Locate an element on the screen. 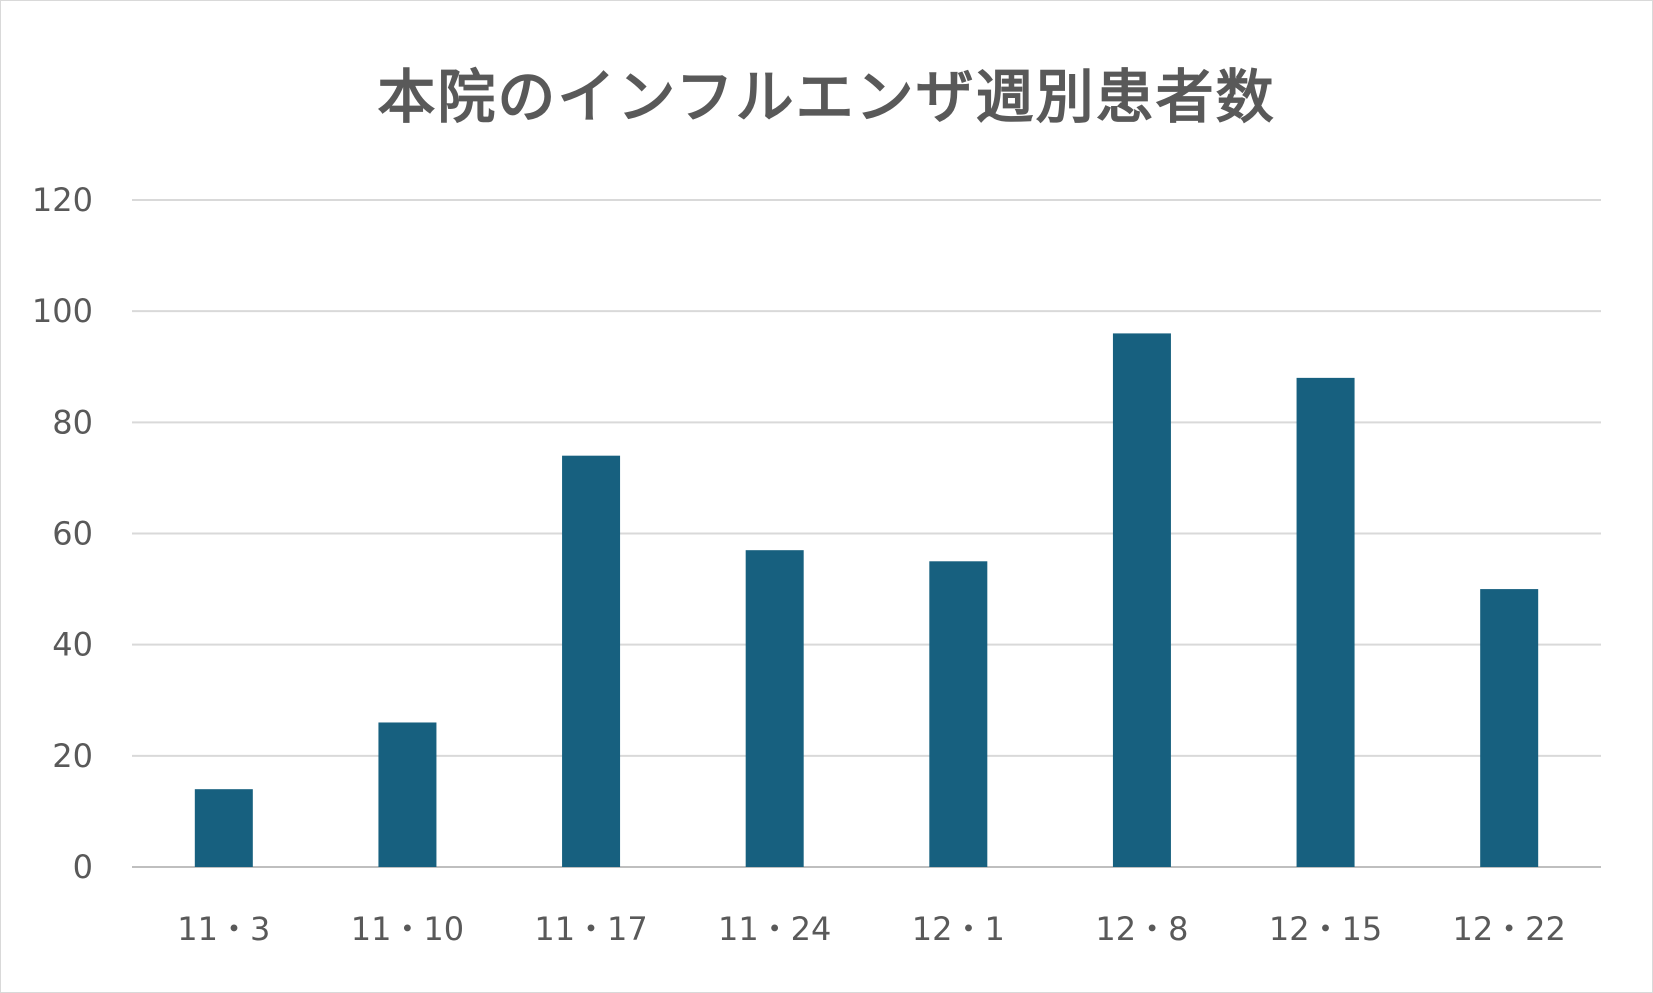 This screenshot has width=1653, height=993. x-tick-label: 12・22 is located at coordinates (1508, 929).